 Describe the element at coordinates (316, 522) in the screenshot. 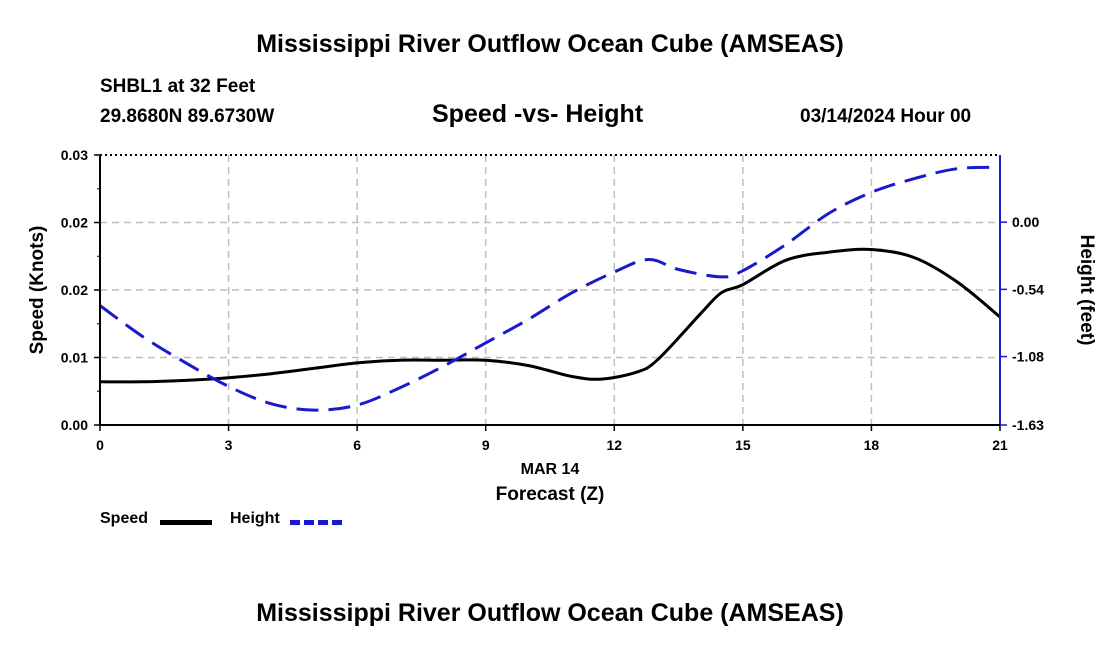

I see `legend-height-swatch` at that location.